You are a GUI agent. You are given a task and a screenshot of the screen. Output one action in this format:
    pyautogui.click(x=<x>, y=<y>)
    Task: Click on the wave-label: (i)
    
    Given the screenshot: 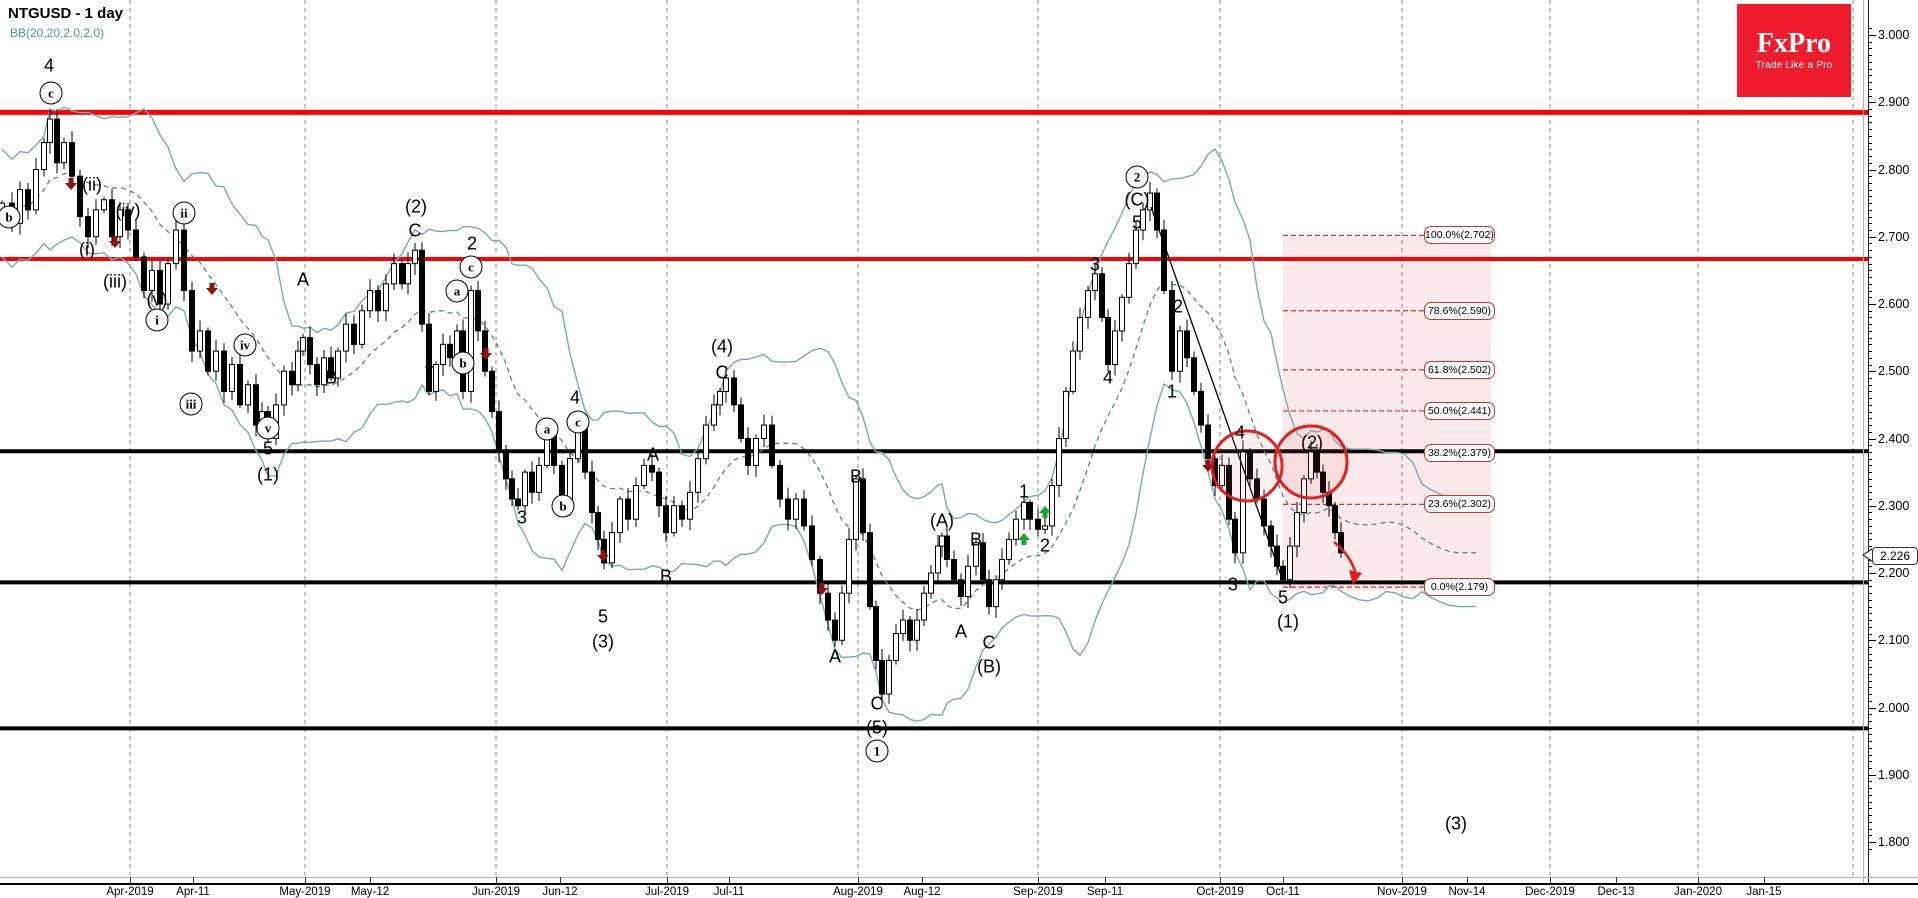 What is the action you would take?
    pyautogui.click(x=87, y=249)
    